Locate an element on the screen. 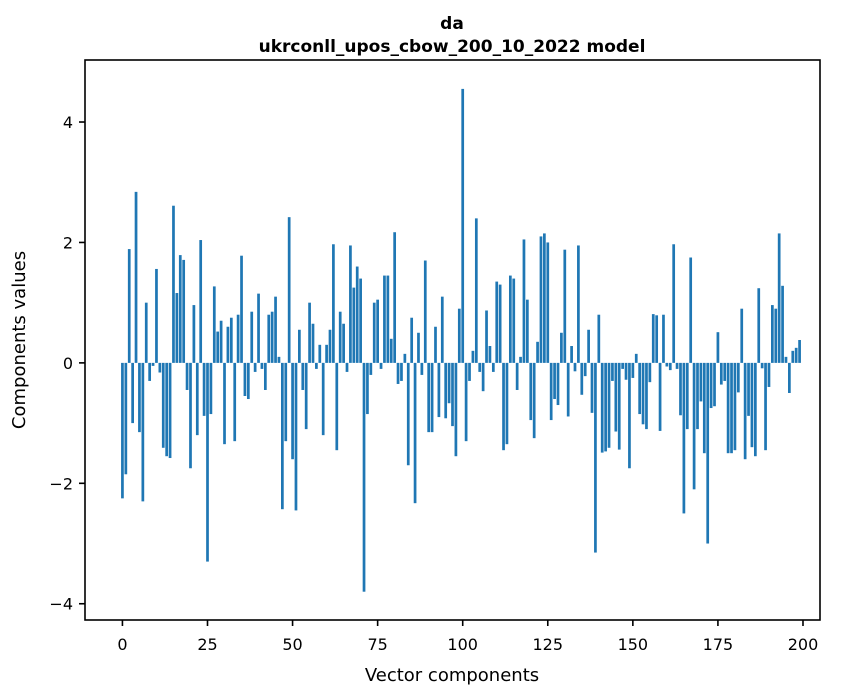  y-tick-label: 0 is located at coordinates (68, 363).